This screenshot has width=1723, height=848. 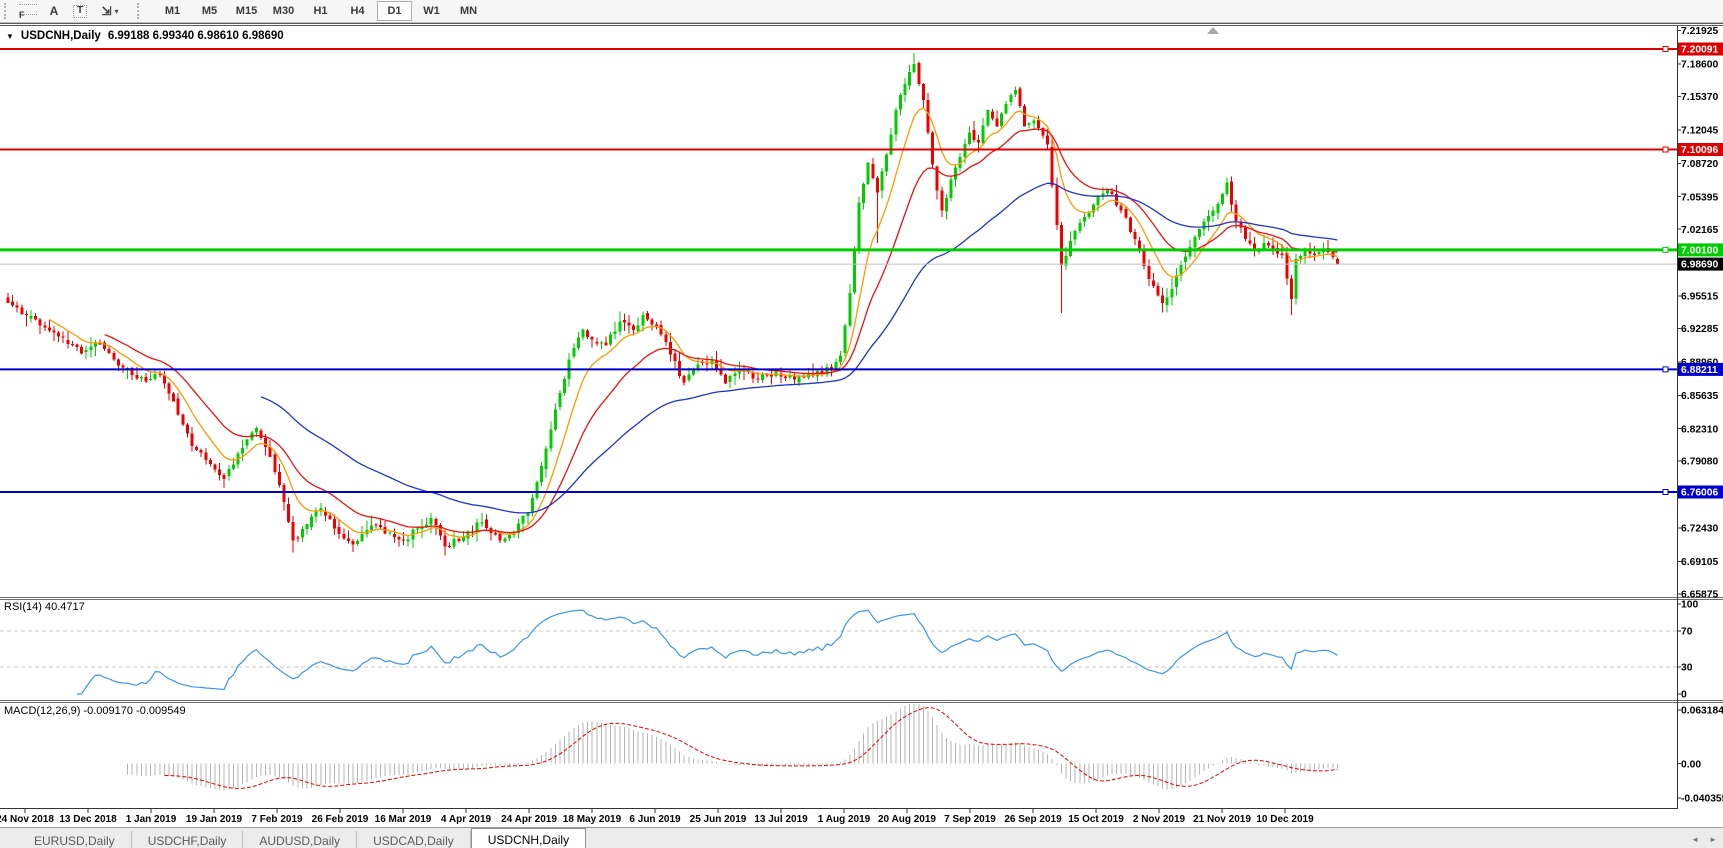 I want to click on fibonacci-tool-icon: F, so click(x=22, y=15).